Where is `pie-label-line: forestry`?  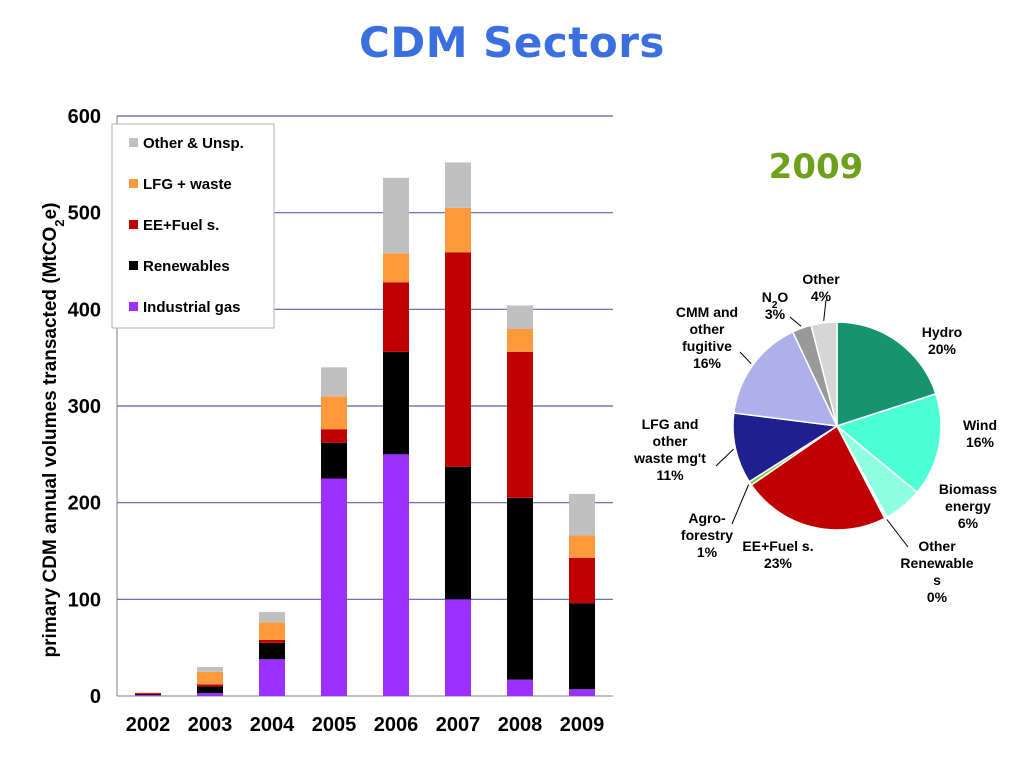
pie-label-line: forestry is located at coordinates (707, 535).